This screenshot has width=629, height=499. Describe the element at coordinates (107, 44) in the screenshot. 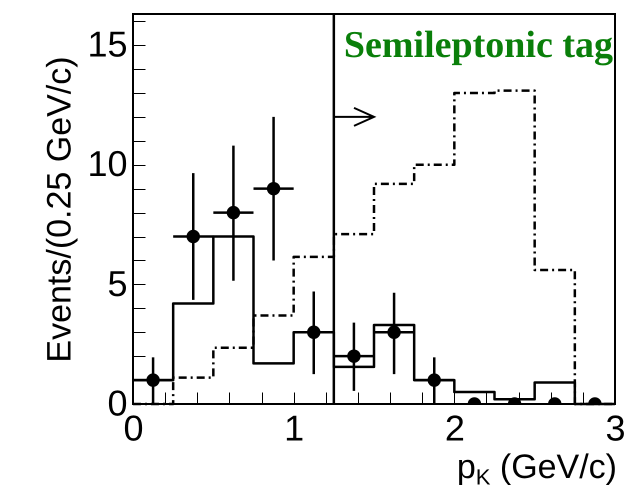

I see `y-tick-label: 15` at that location.